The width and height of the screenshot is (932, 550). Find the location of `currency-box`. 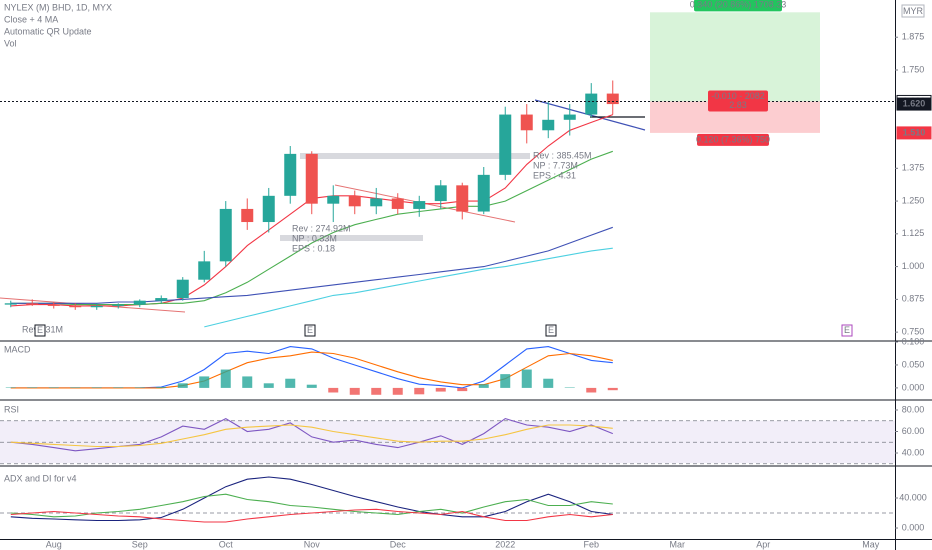

currency-box is located at coordinates (913, 11).